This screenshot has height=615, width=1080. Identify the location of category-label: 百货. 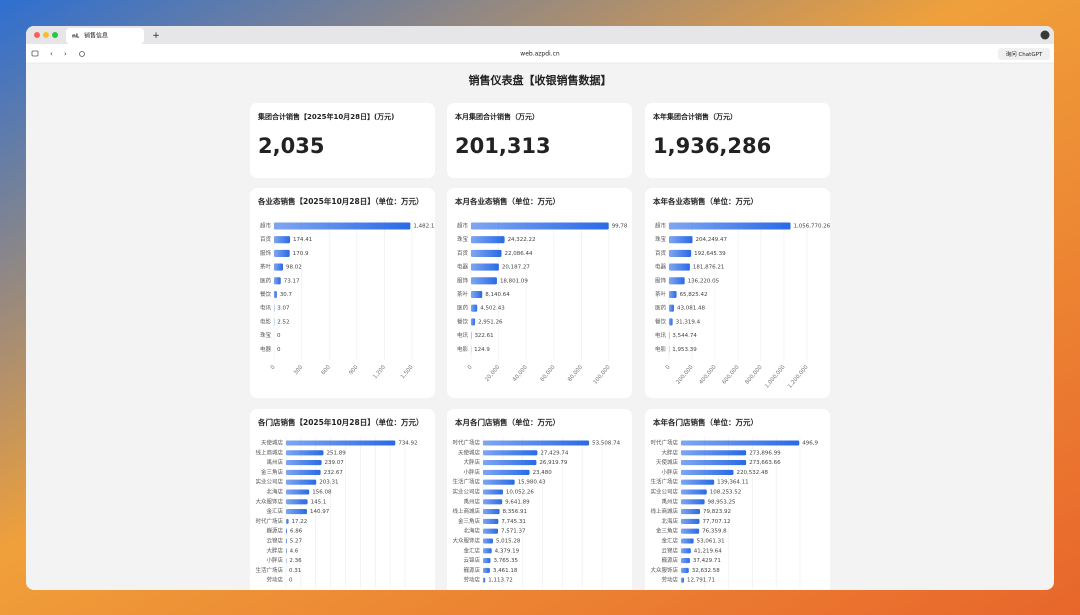
(661, 253).